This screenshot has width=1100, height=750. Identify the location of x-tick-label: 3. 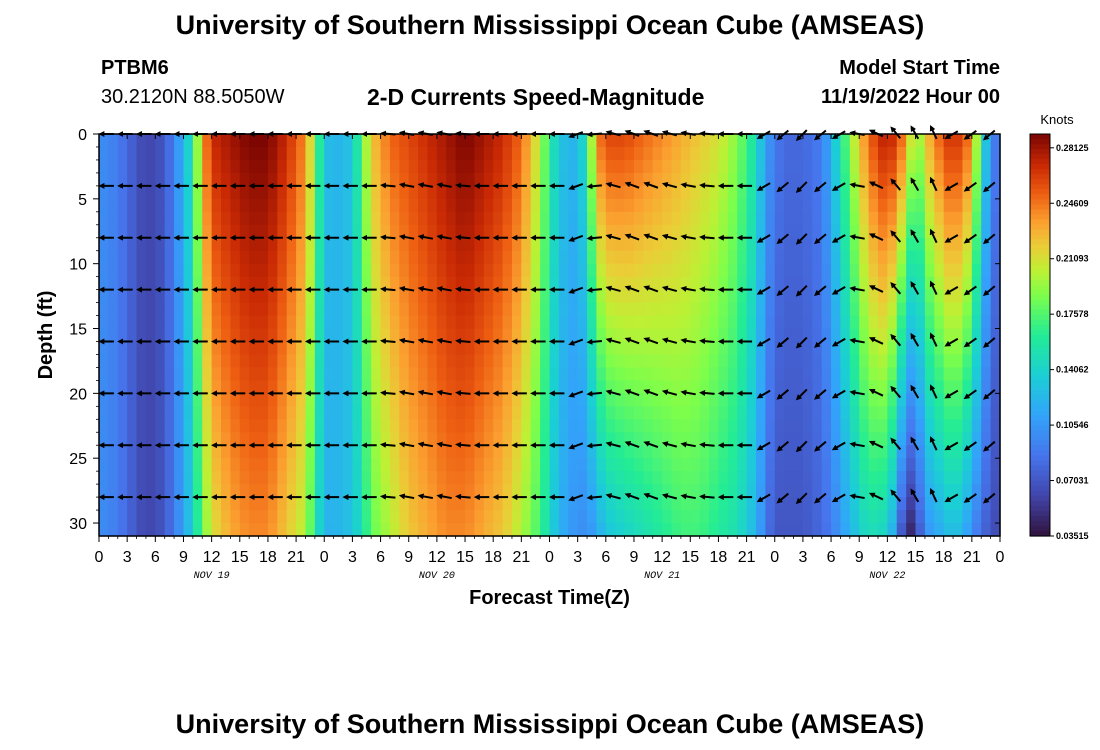
(577, 557).